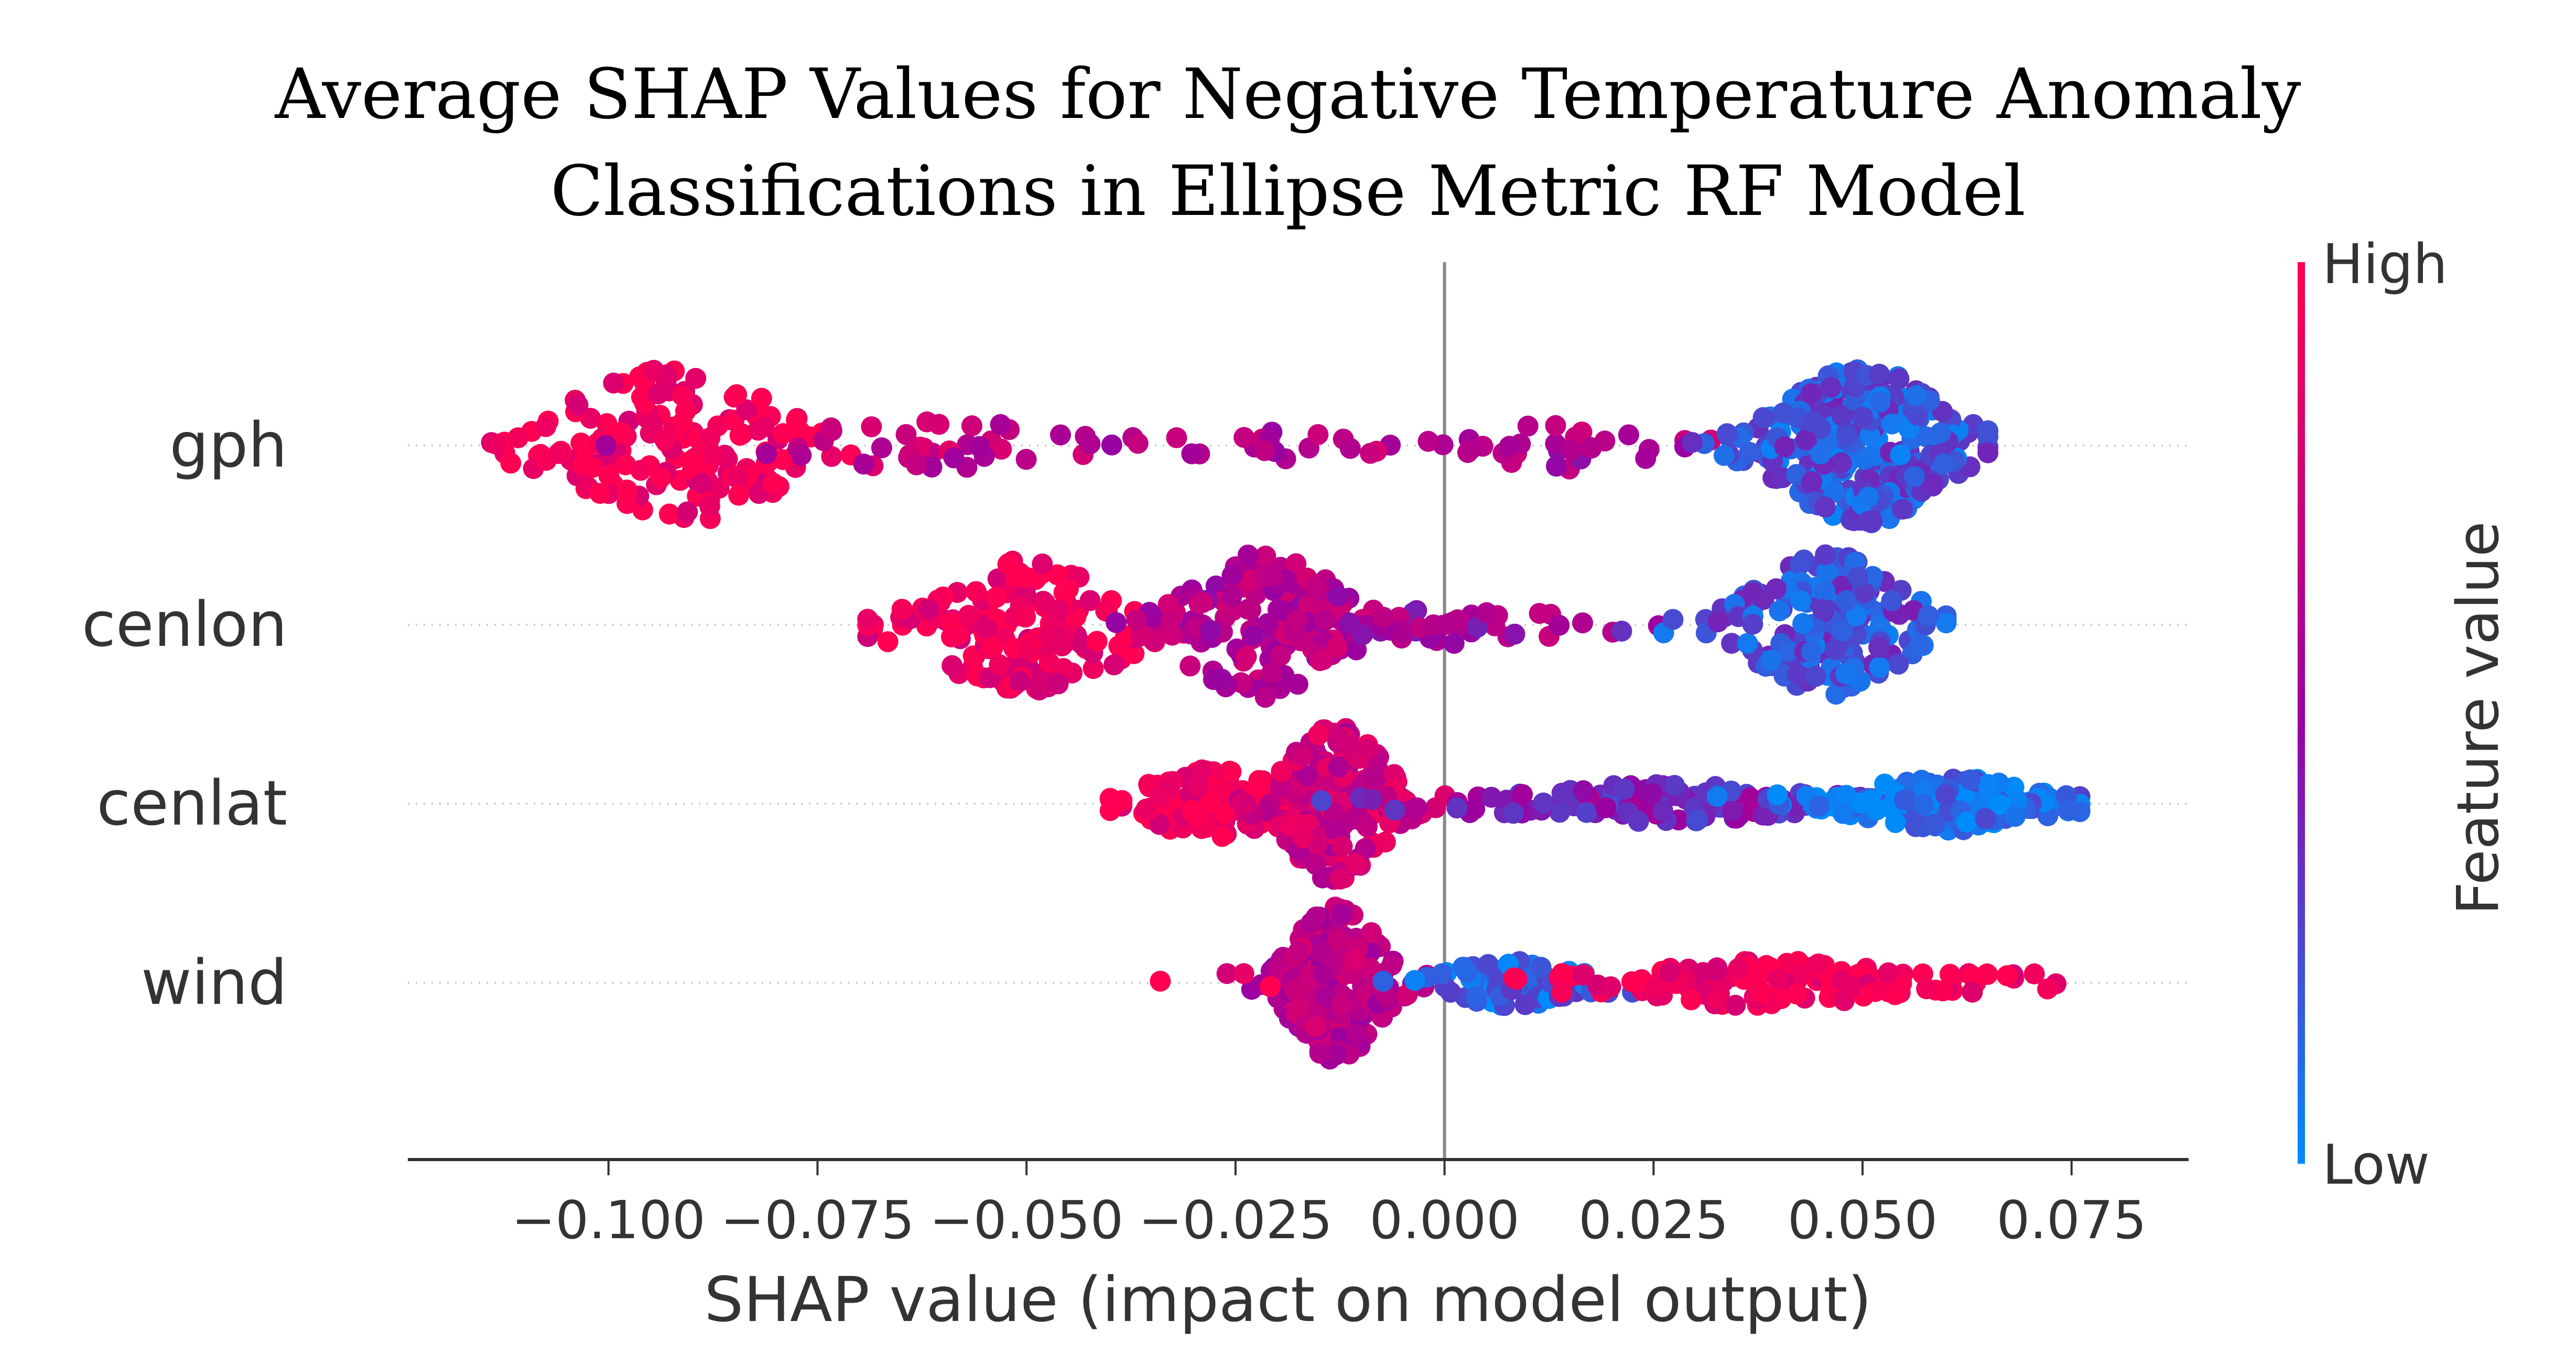  What do you see at coordinates (1287, 1299) in the screenshot?
I see `x-axis-label: SHAP value (impact on model output)` at bounding box center [1287, 1299].